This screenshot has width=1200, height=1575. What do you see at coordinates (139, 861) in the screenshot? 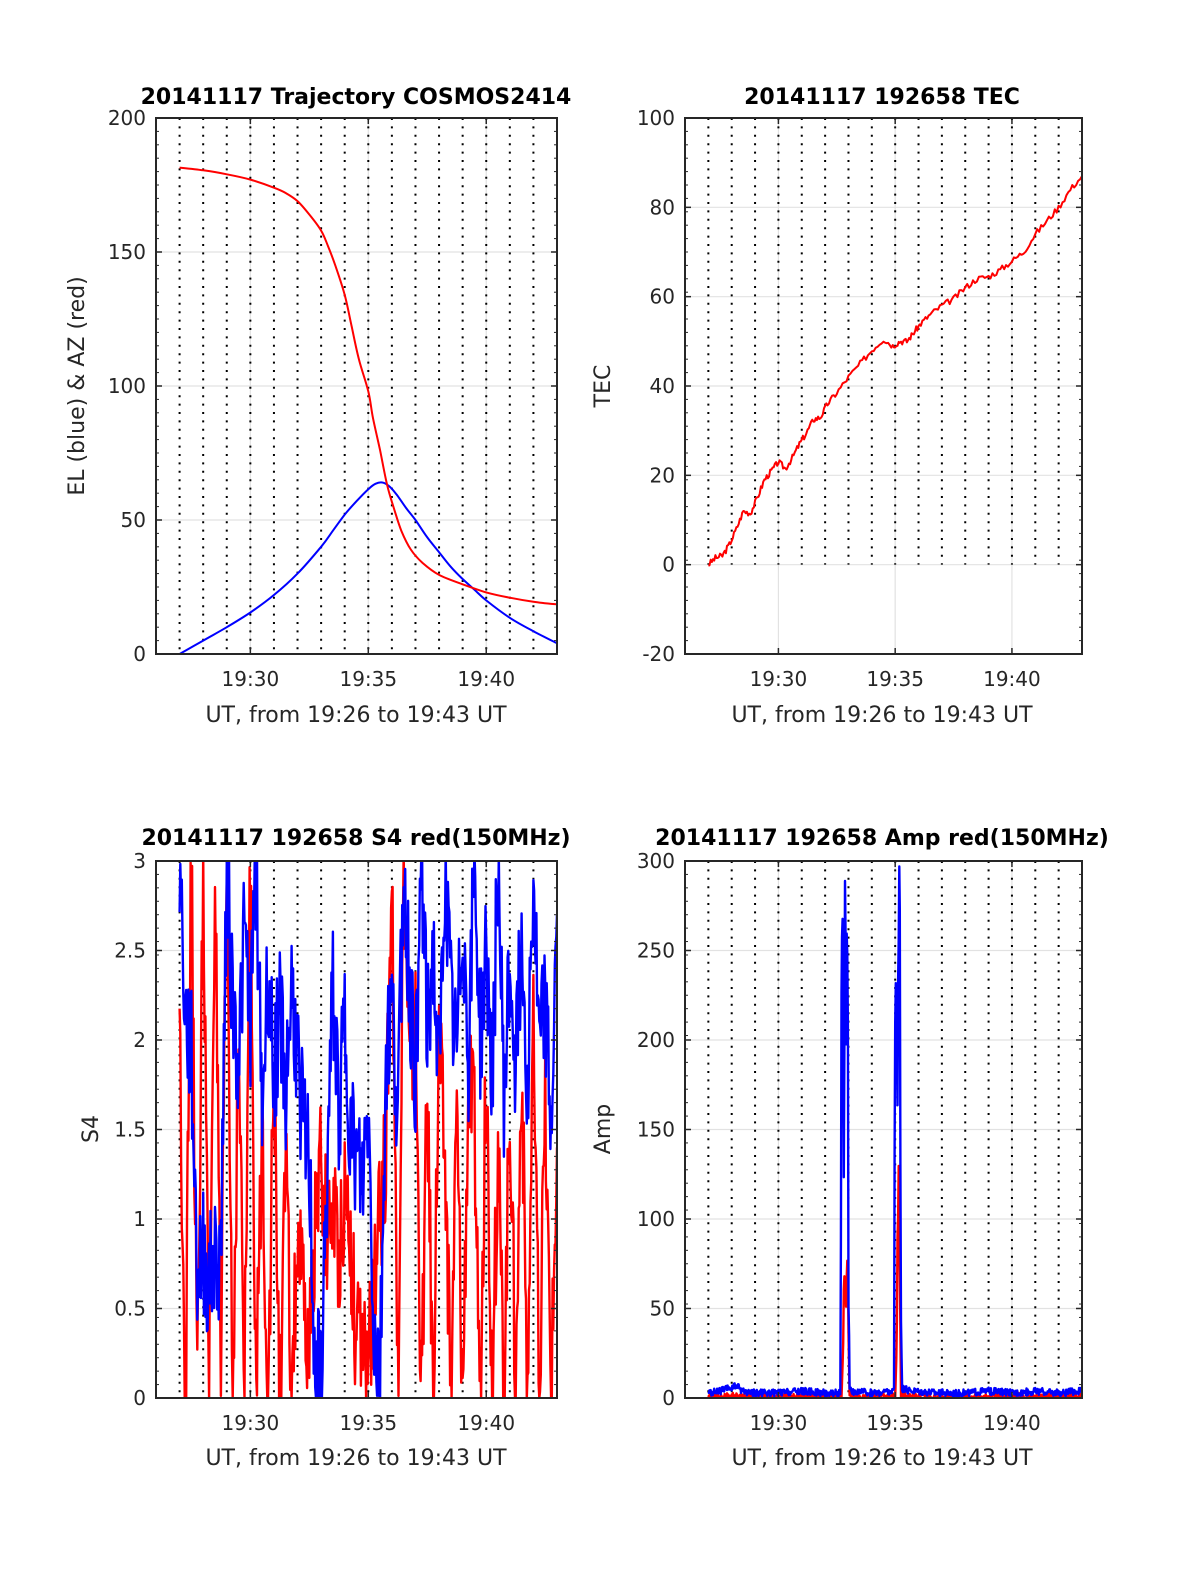
I see `y-tick-label: 3` at bounding box center [139, 861].